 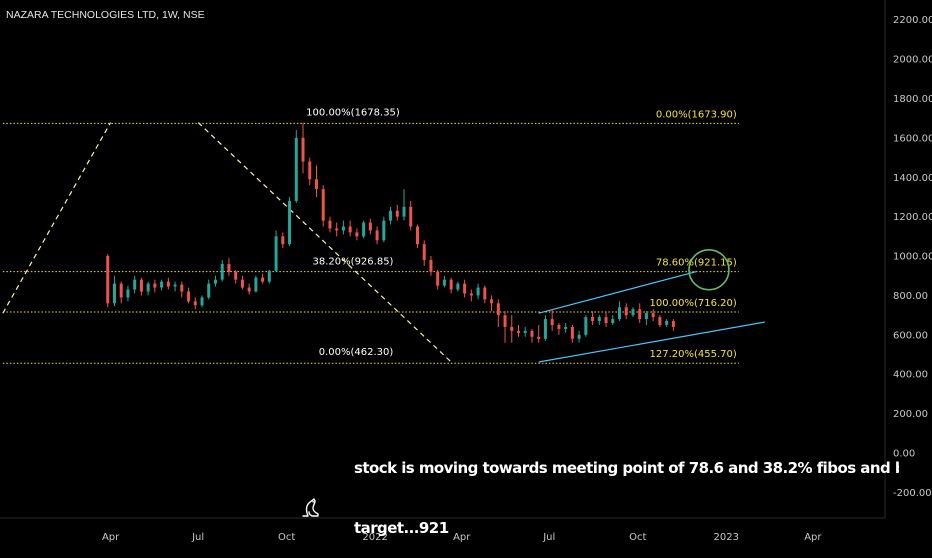 What do you see at coordinates (910, 296) in the screenshot?
I see `y-tick-label: 800.00` at bounding box center [910, 296].